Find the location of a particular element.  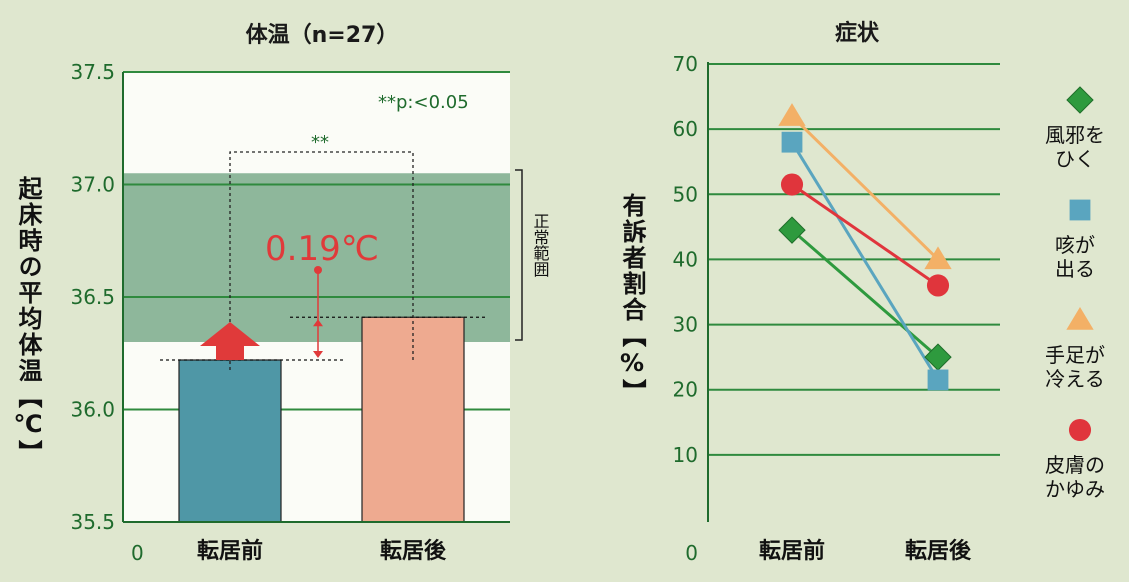

temperature-tick-label: 37.0 is located at coordinates (92, 185).